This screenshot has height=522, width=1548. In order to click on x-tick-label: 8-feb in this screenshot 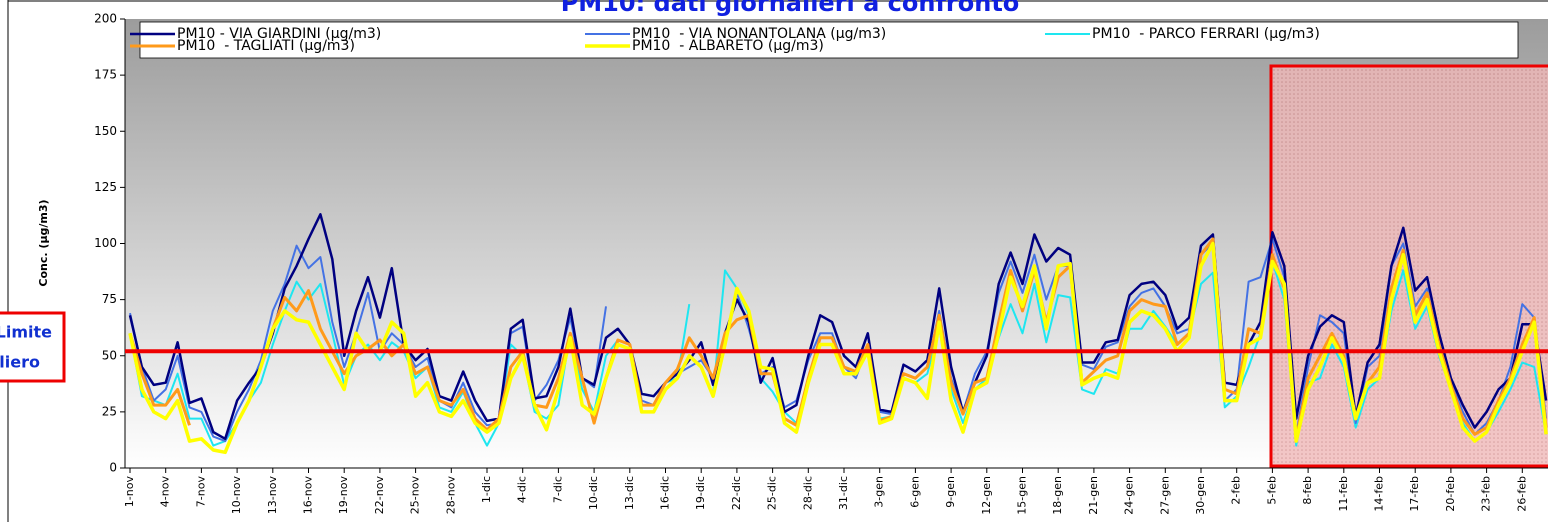, I will do `click(1307, 490)`.